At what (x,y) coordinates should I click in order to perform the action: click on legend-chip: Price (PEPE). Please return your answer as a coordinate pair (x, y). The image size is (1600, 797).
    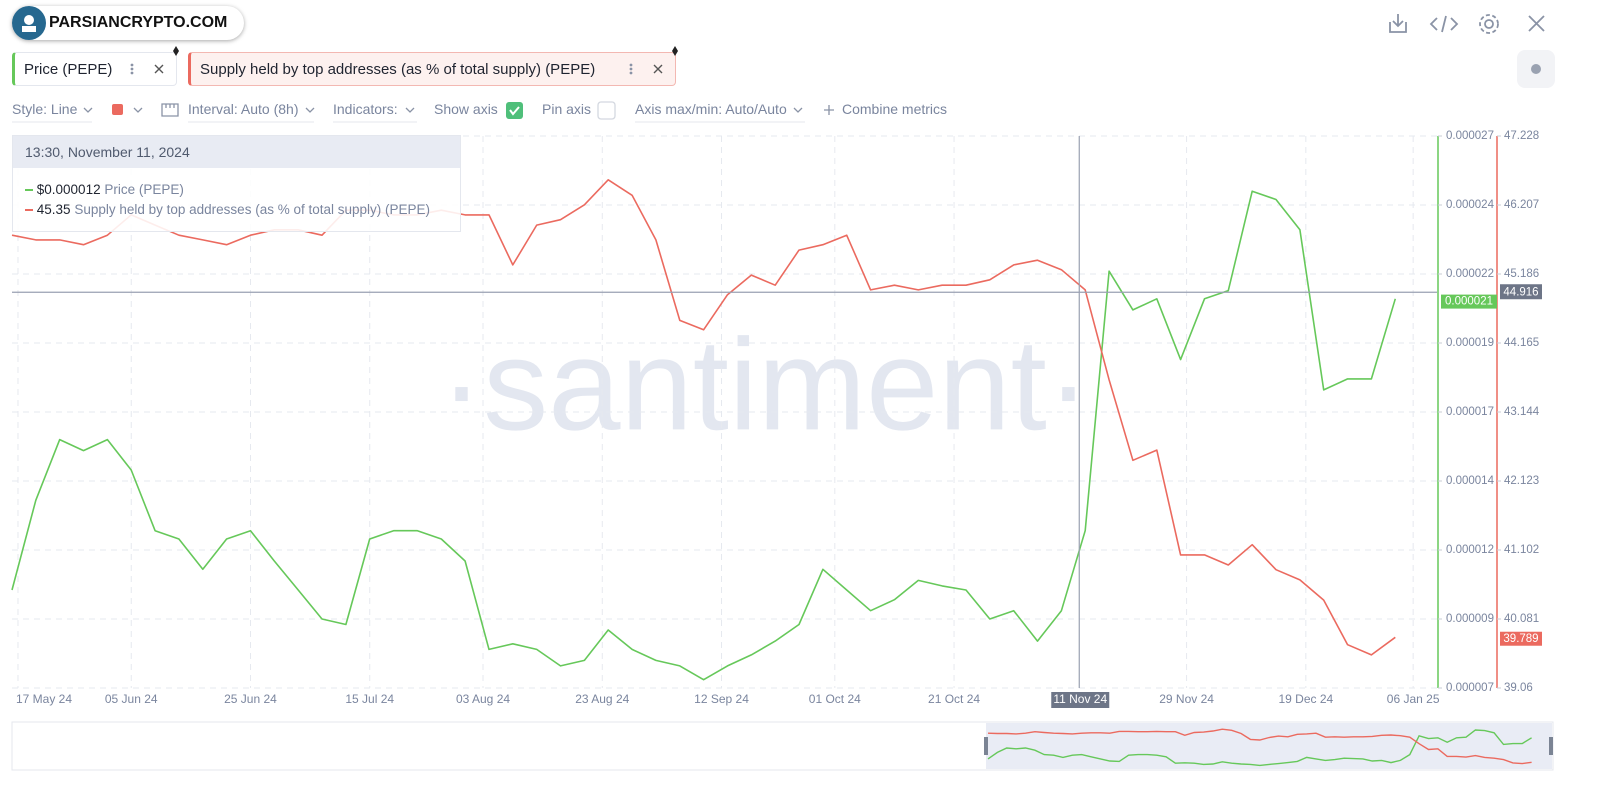
    Looking at the image, I should click on (94, 69).